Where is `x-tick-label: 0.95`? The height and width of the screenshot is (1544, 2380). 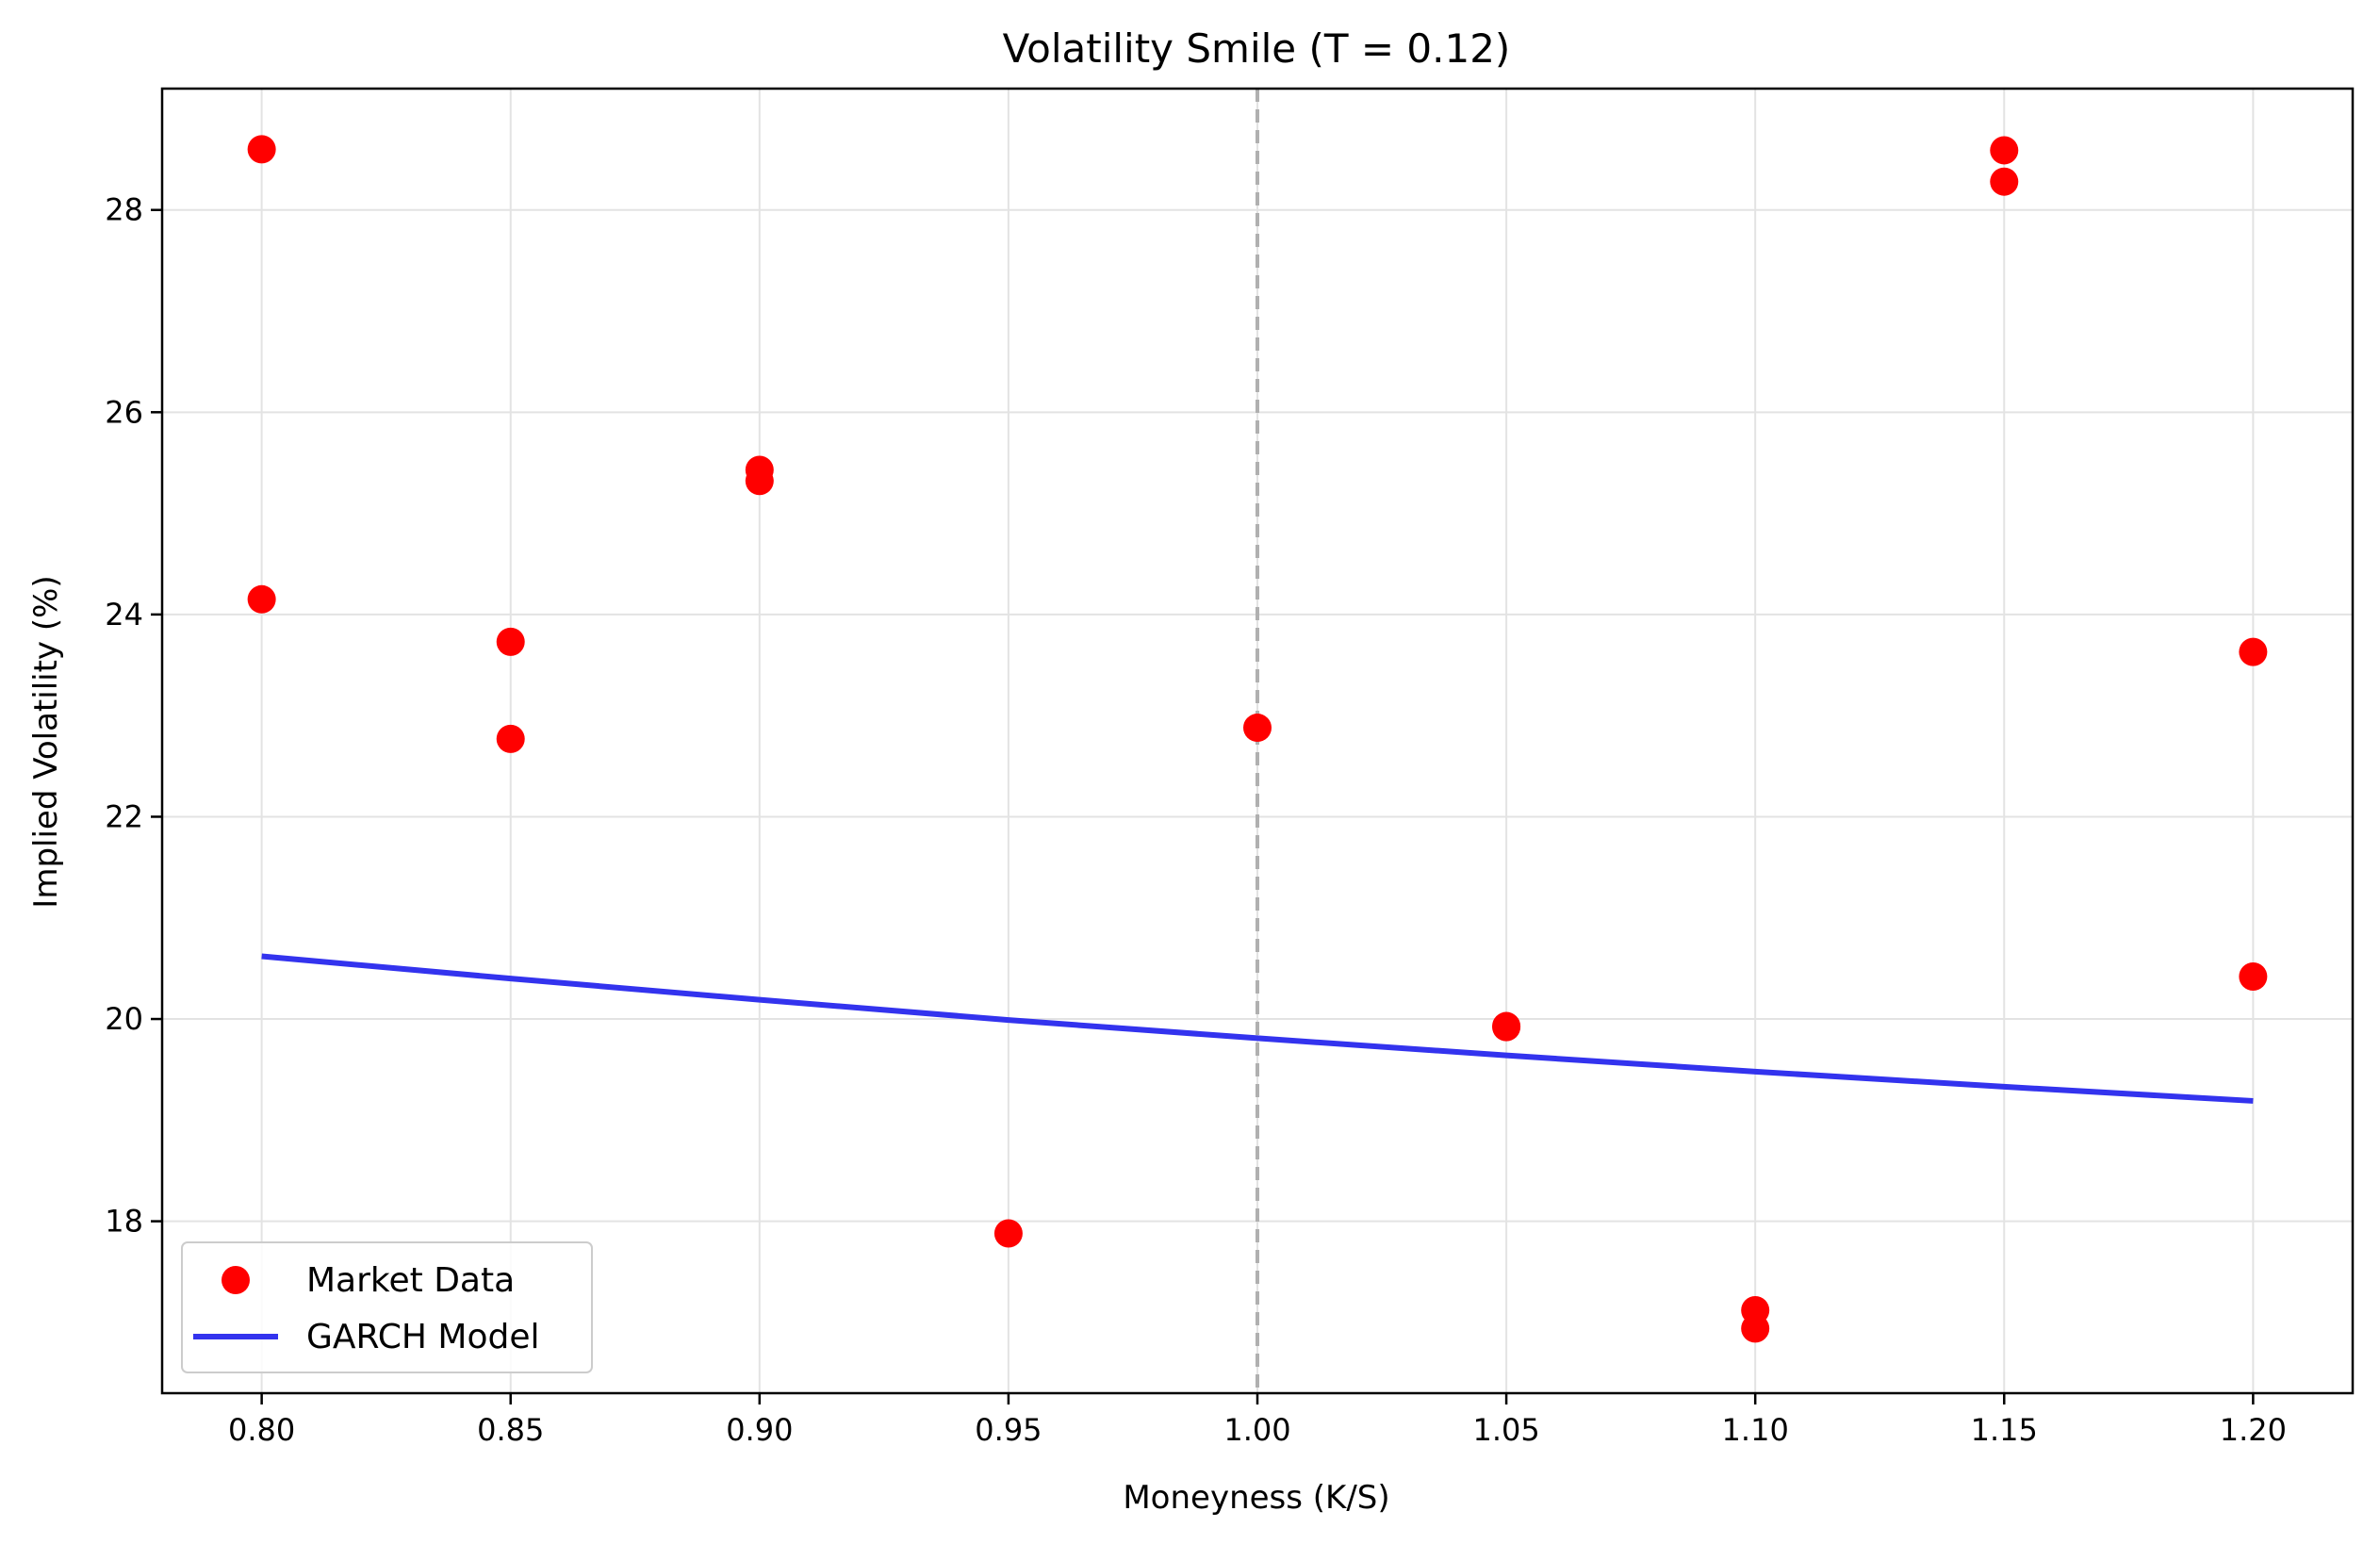 x-tick-label: 0.95 is located at coordinates (1008, 1430).